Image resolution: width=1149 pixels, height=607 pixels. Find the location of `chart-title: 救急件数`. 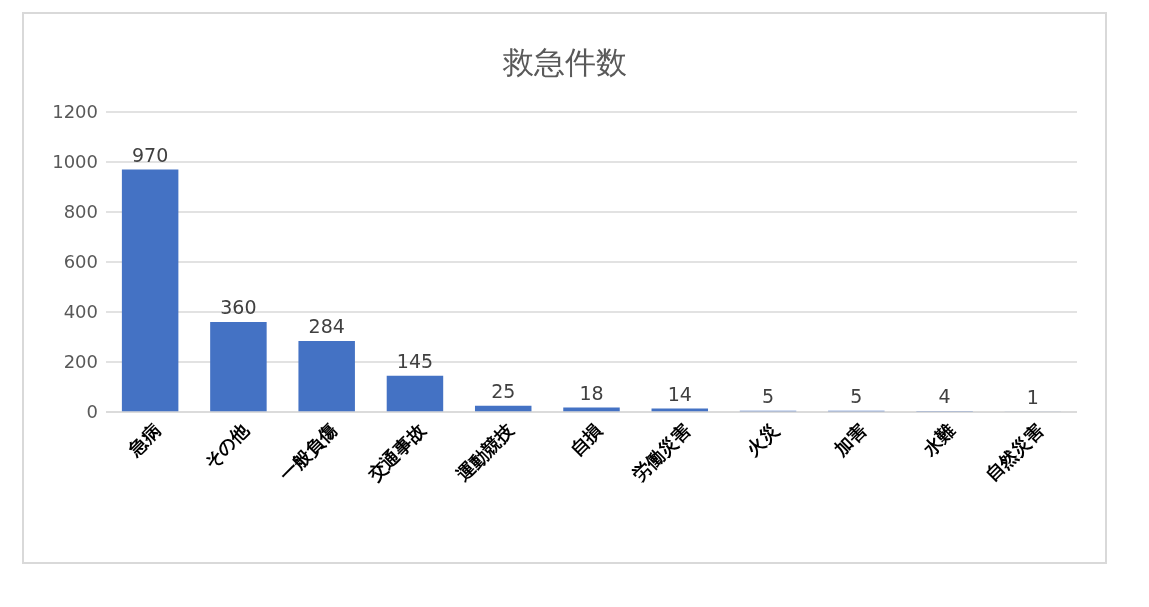

chart-title: 救急件数 is located at coordinates (564, 62).